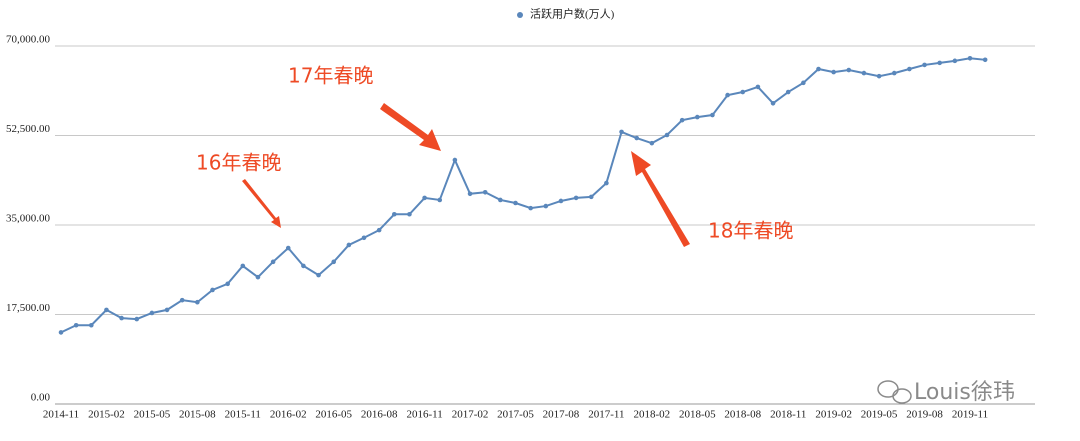 This screenshot has height=441, width=1080. Describe the element at coordinates (333, 415) in the screenshot. I see `x-tick-label: 2016-05` at that location.